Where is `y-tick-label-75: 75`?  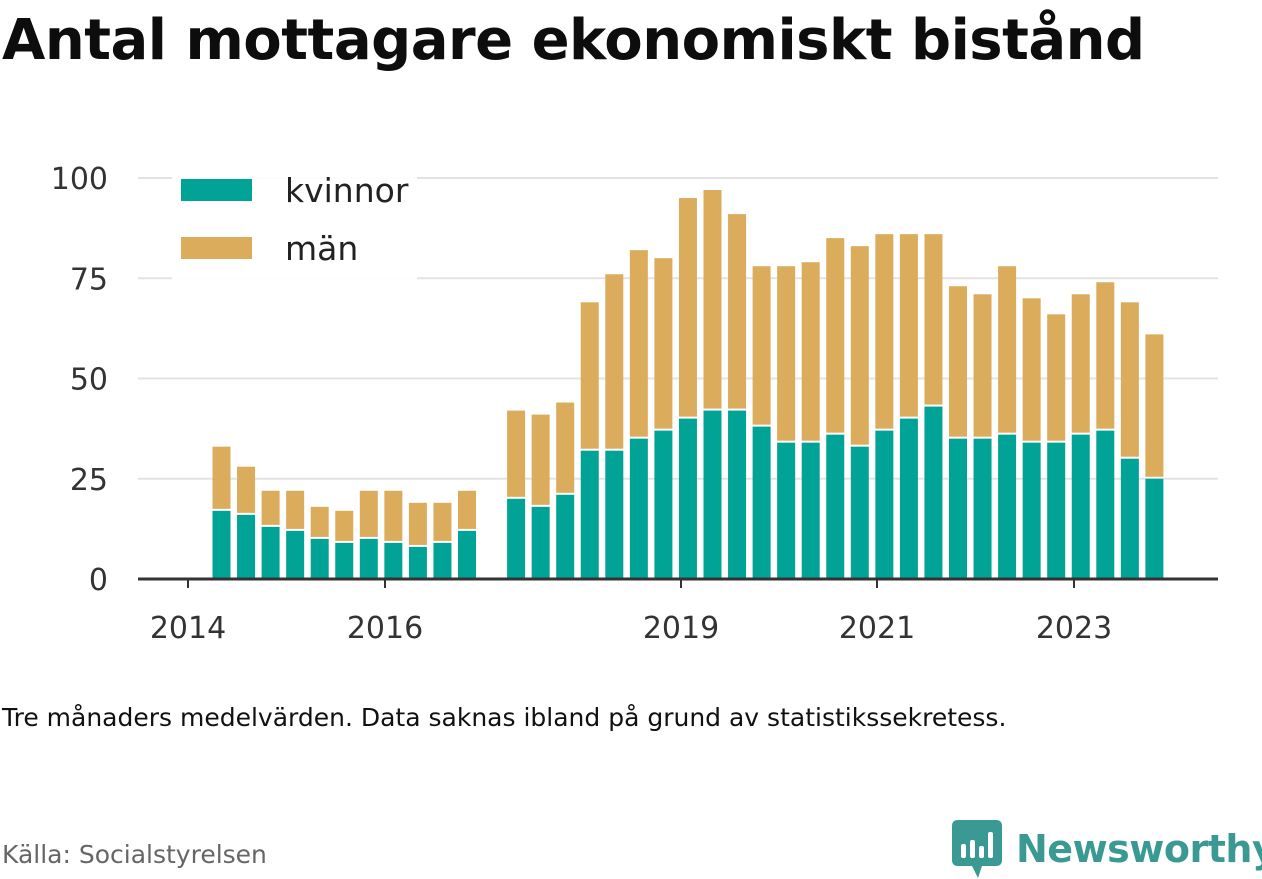
y-tick-label-75: 75 is located at coordinates (89, 279).